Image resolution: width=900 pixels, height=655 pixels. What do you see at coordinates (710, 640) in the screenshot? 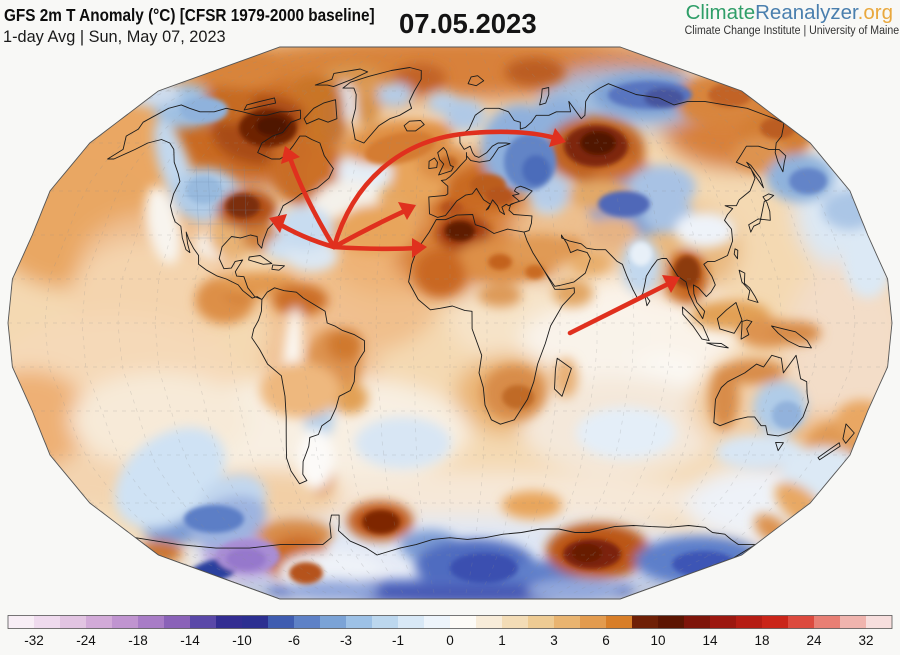
I see `svg-text: 14` at bounding box center [710, 640].